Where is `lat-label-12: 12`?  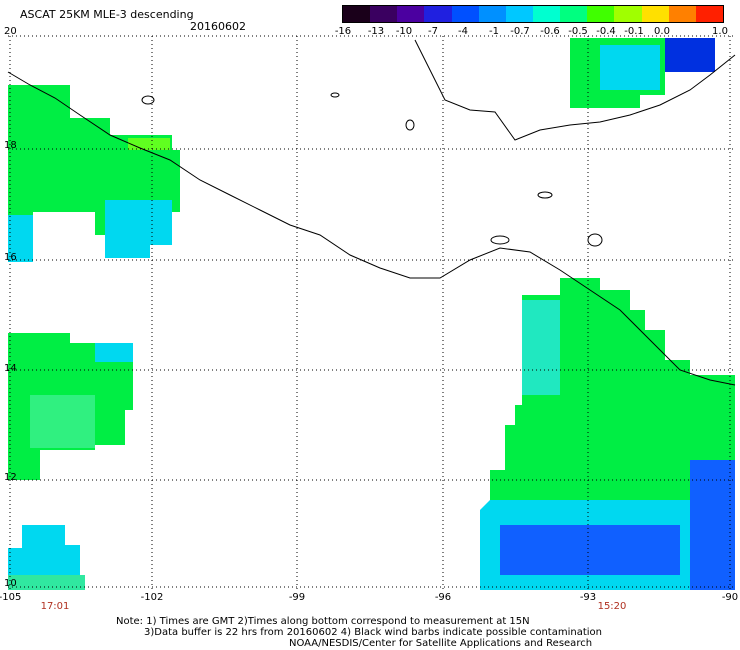 lat-label-12: 12 is located at coordinates (10, 477).